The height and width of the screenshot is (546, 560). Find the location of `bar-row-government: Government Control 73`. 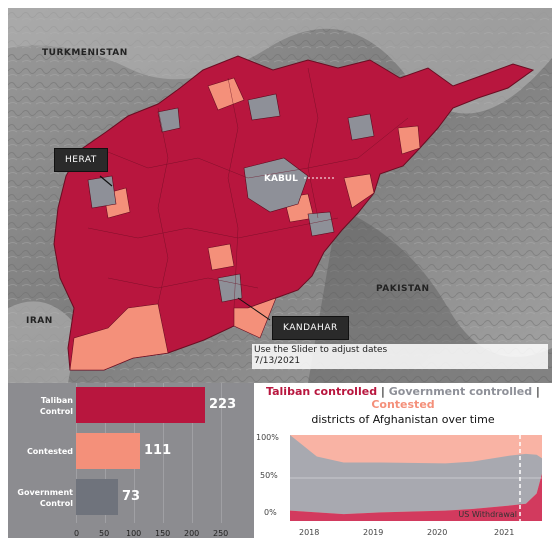

bar-row-government: Government Control 73 is located at coordinates (131, 497).